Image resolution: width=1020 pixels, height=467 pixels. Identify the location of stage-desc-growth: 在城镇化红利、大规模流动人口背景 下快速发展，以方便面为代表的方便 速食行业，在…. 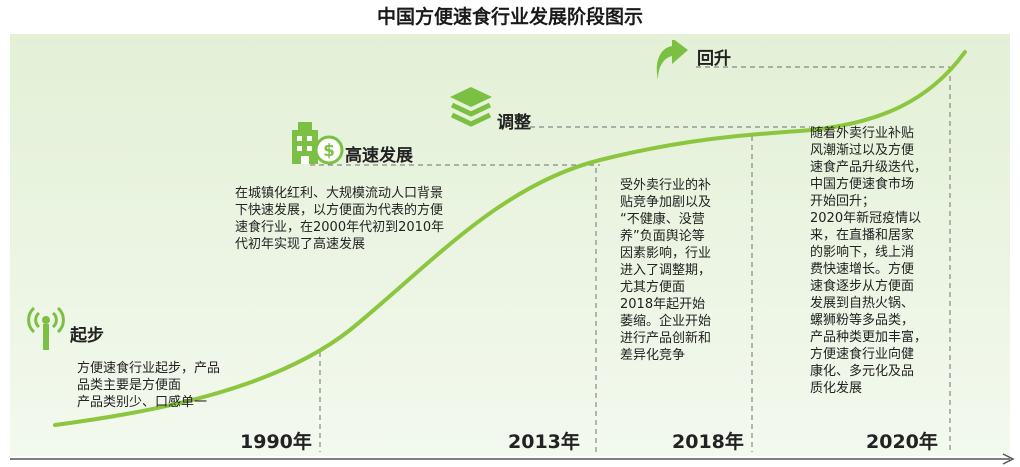
(340, 219).